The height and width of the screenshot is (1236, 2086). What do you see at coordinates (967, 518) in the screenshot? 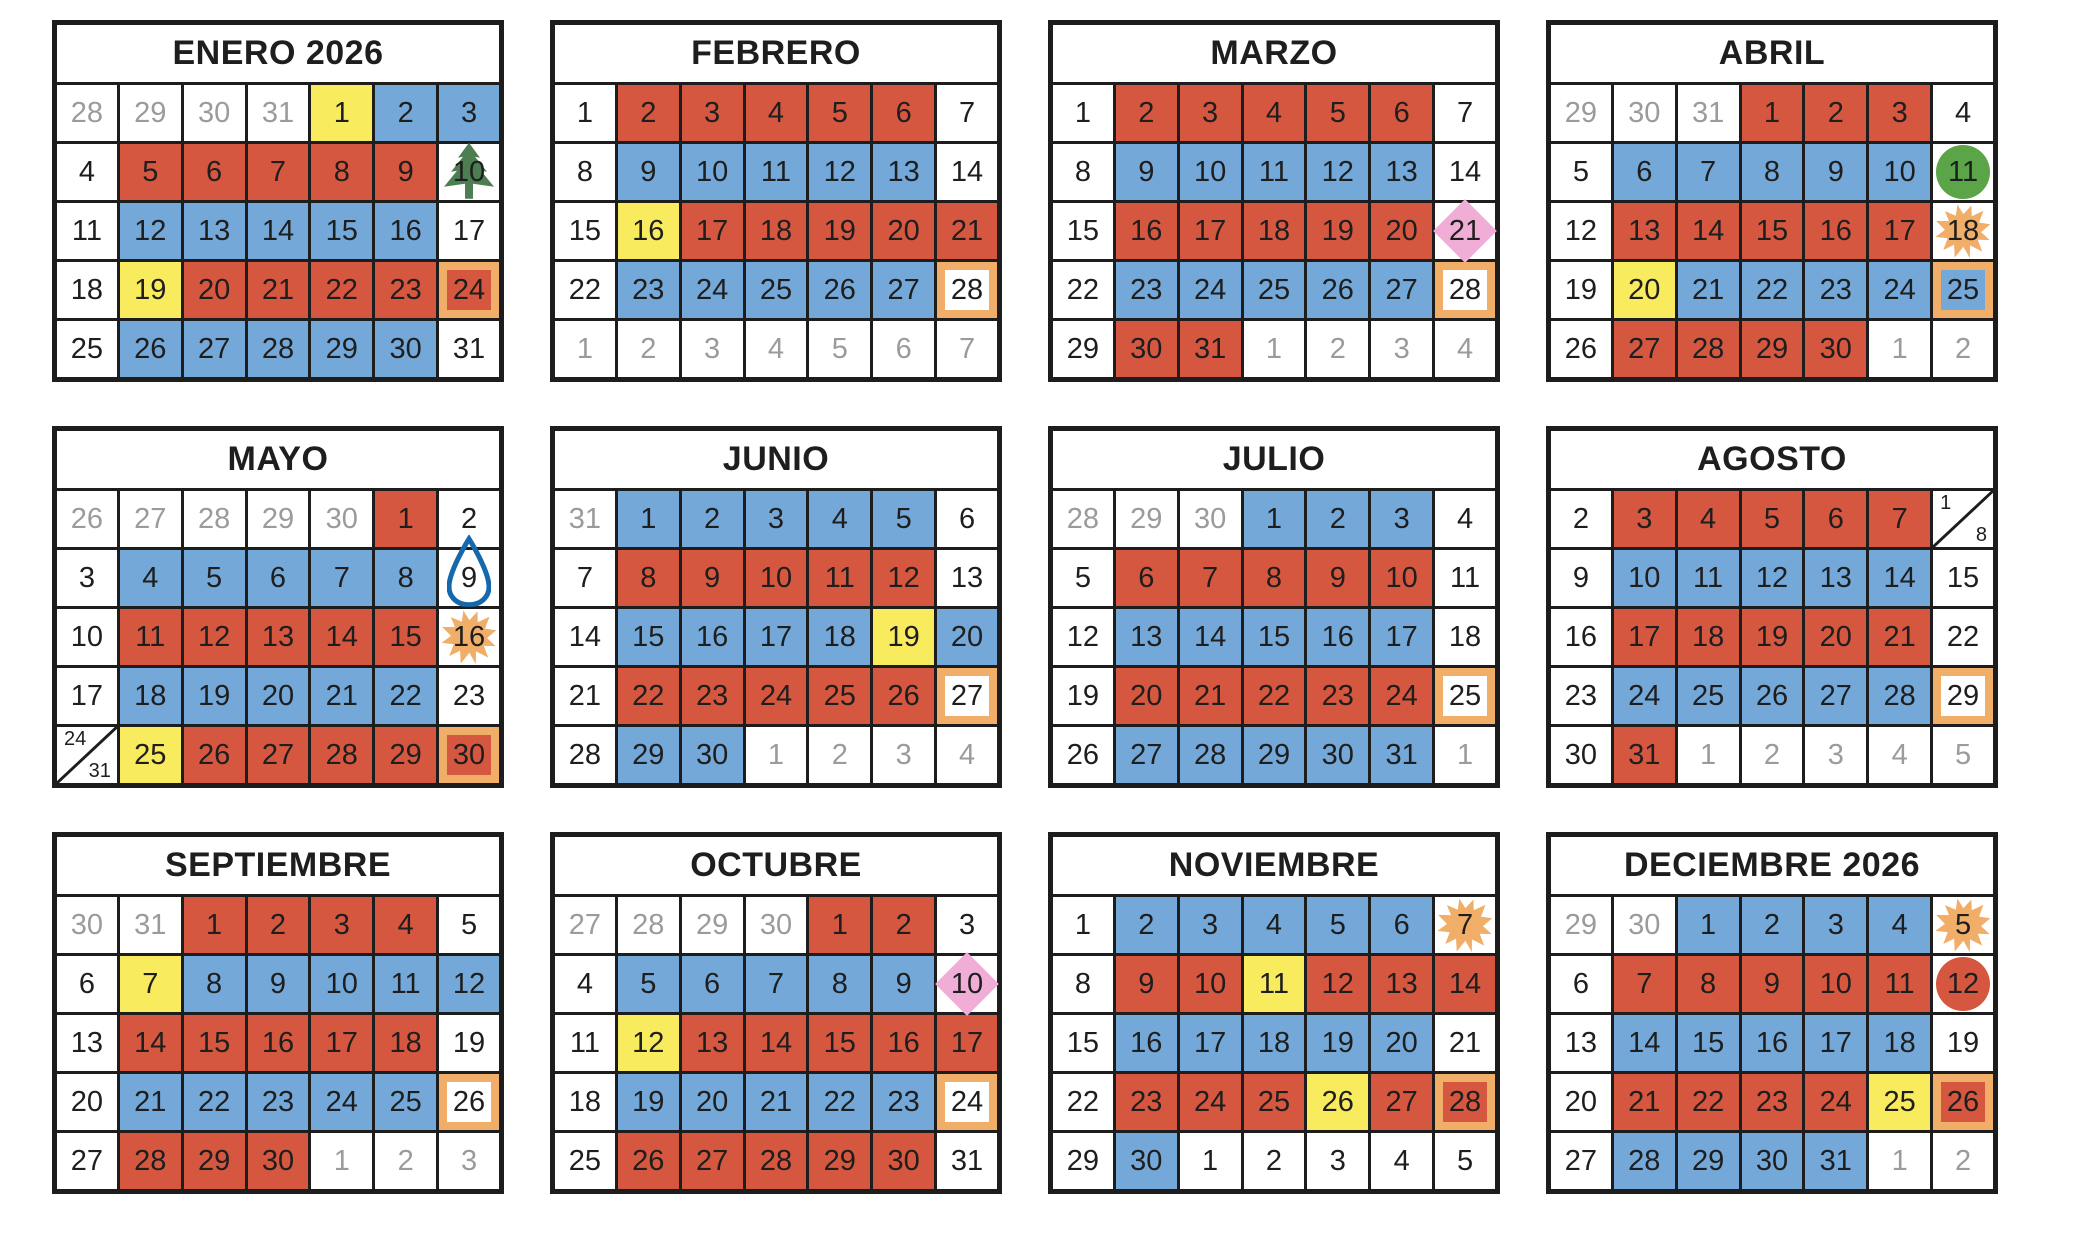
I see `day-number: 6` at bounding box center [967, 518].